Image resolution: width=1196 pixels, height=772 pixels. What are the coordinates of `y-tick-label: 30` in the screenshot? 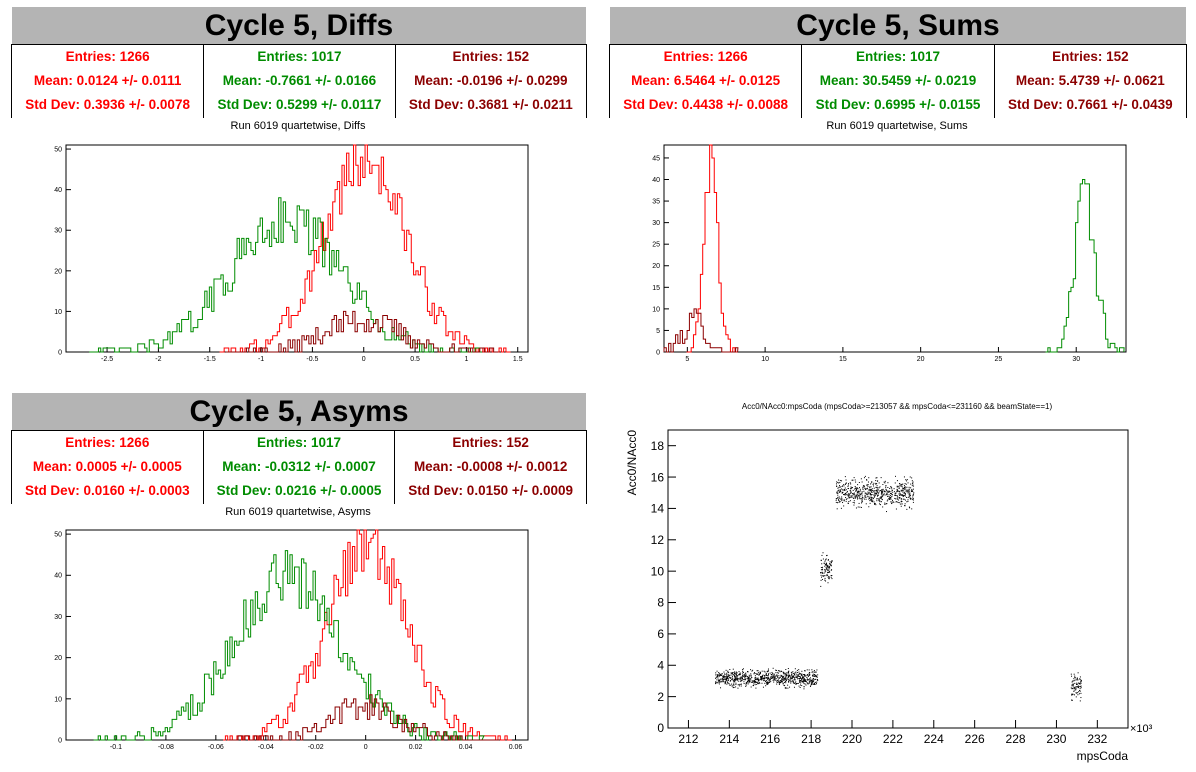 It's located at (656, 223).